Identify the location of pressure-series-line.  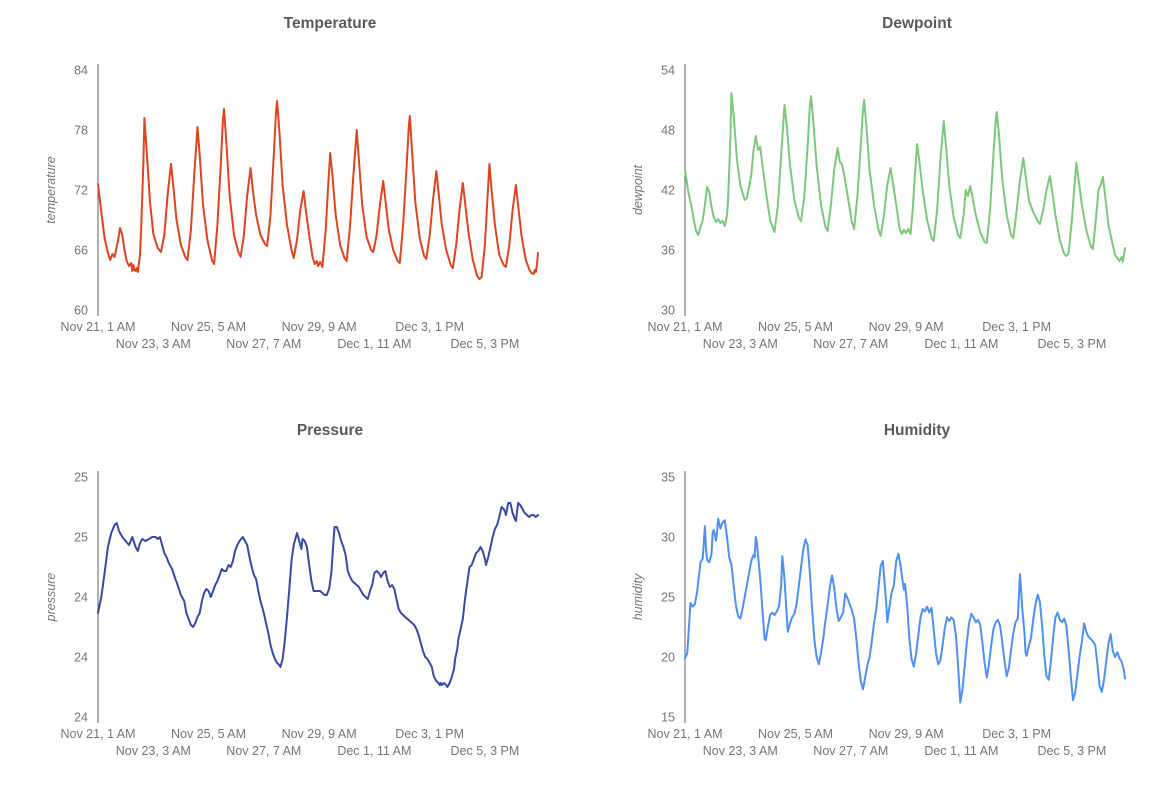
(318, 595).